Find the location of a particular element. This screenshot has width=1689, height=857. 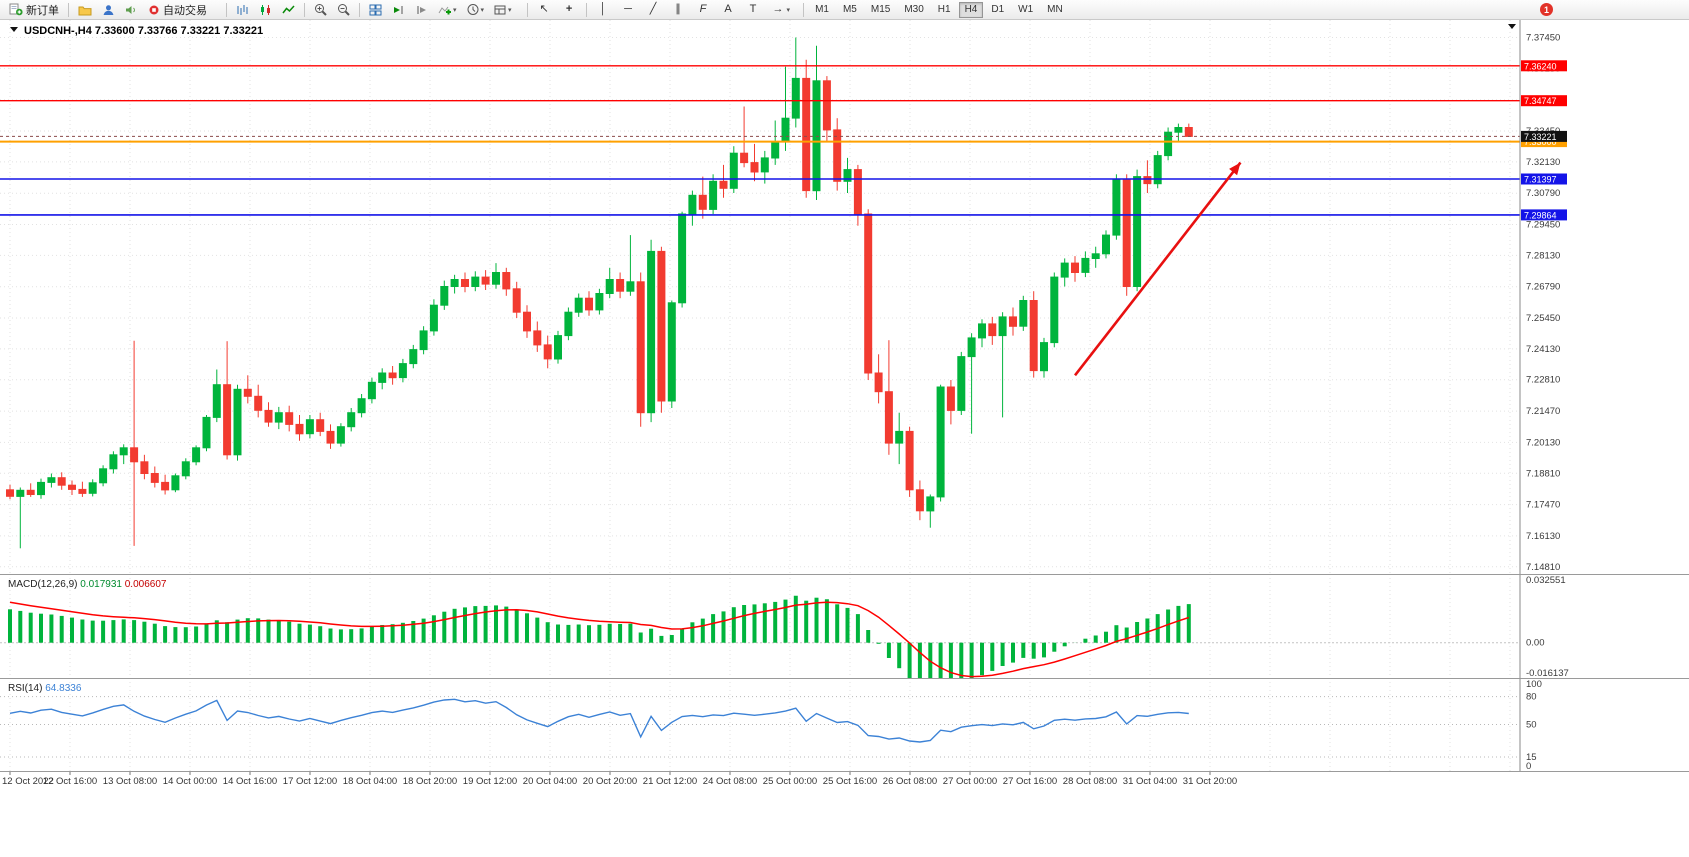

svg-text: 0.032551 is located at coordinates (1546, 580).